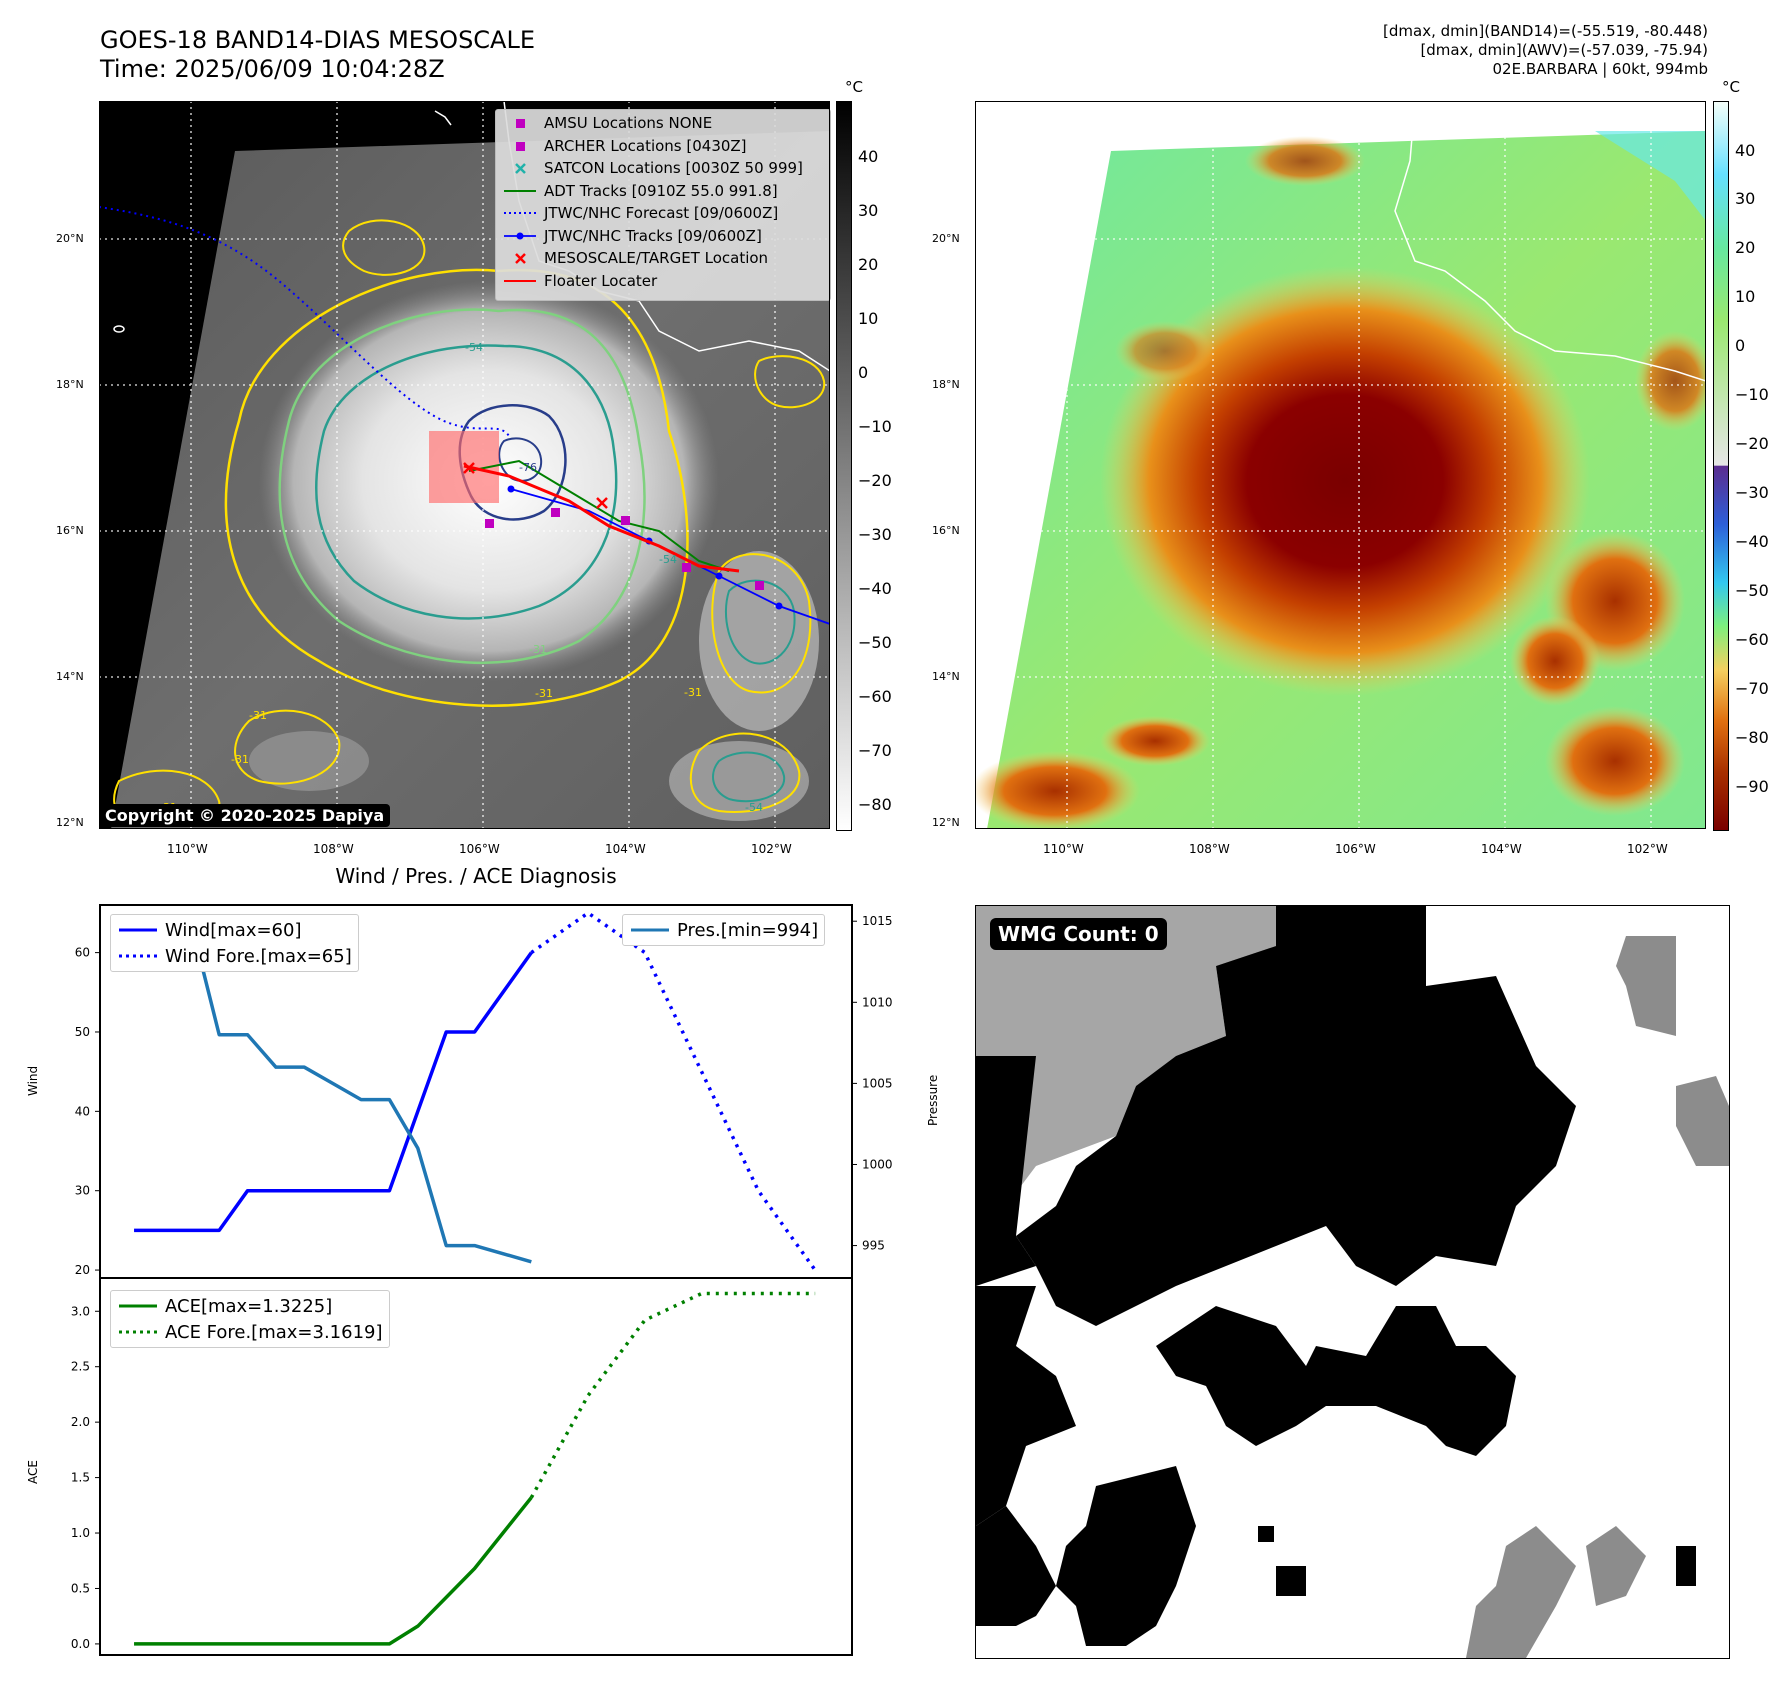 Image resolution: width=1792 pixels, height=1690 pixels. Describe the element at coordinates (933, 1100) in the screenshot. I see `pressure-axis-label: Pressure` at that location.